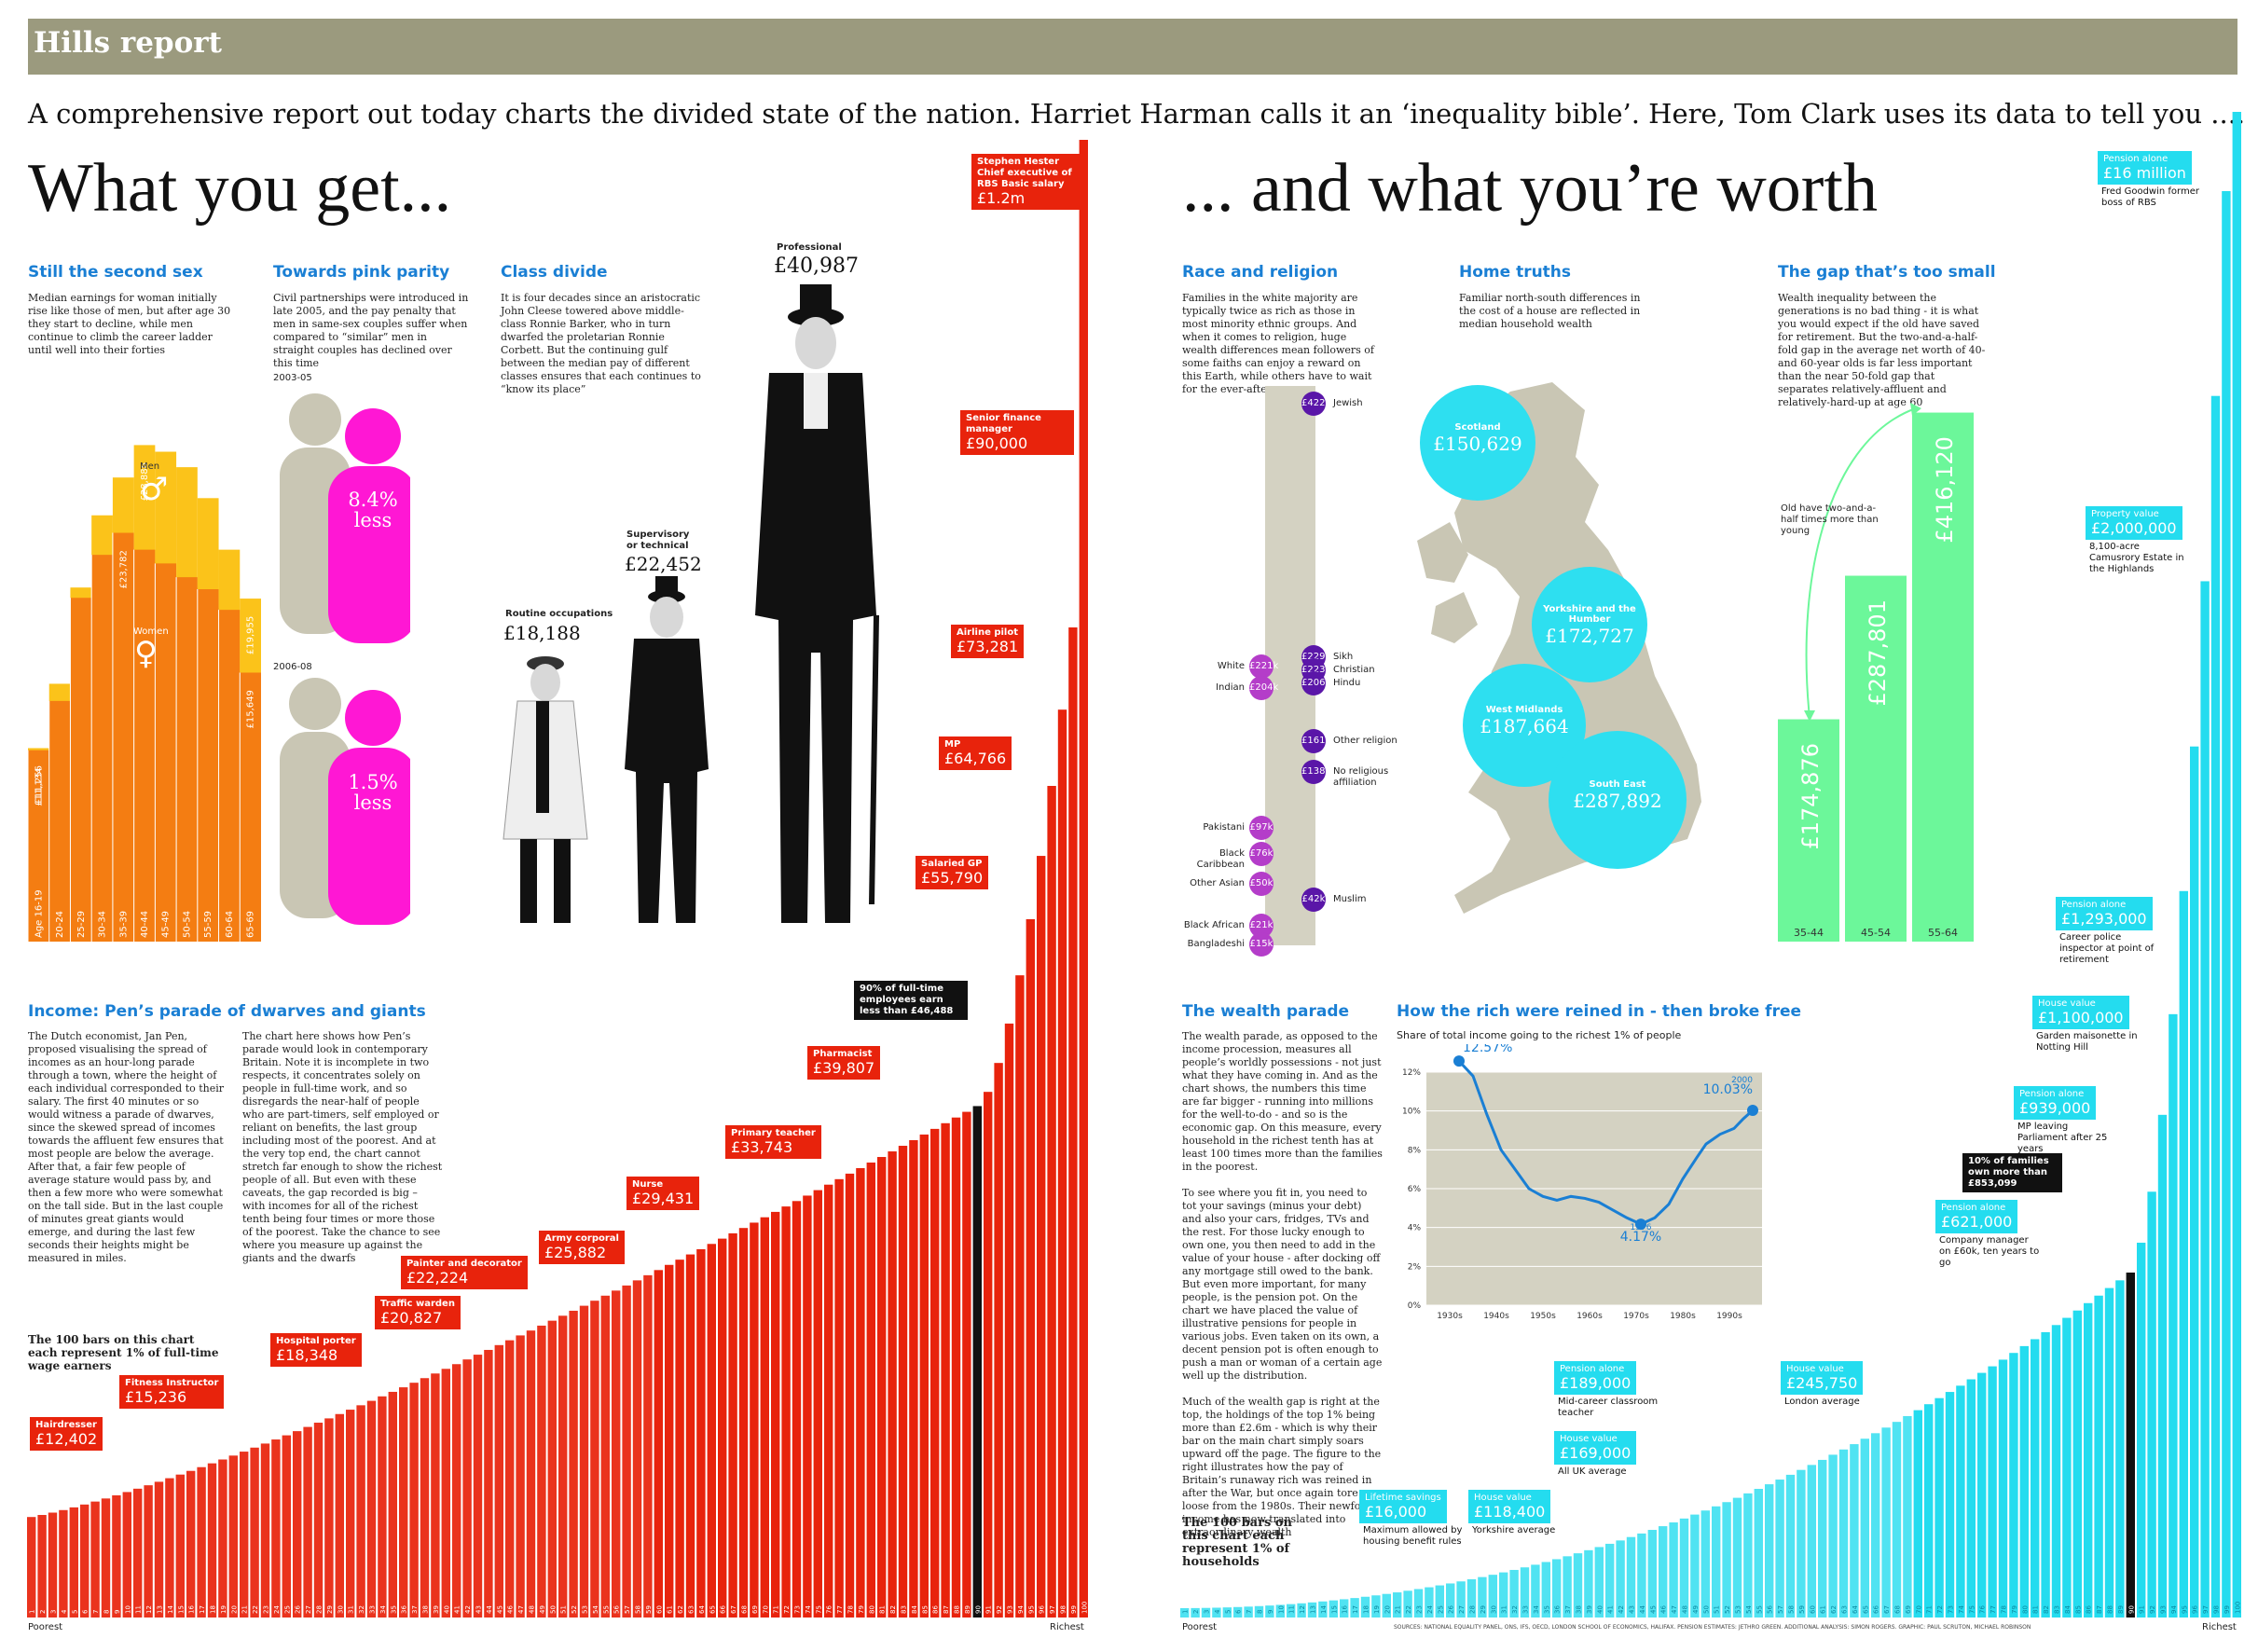  What do you see at coordinates (415, 1610) in the screenshot?
I see `percentile-label: 37` at bounding box center [415, 1610].